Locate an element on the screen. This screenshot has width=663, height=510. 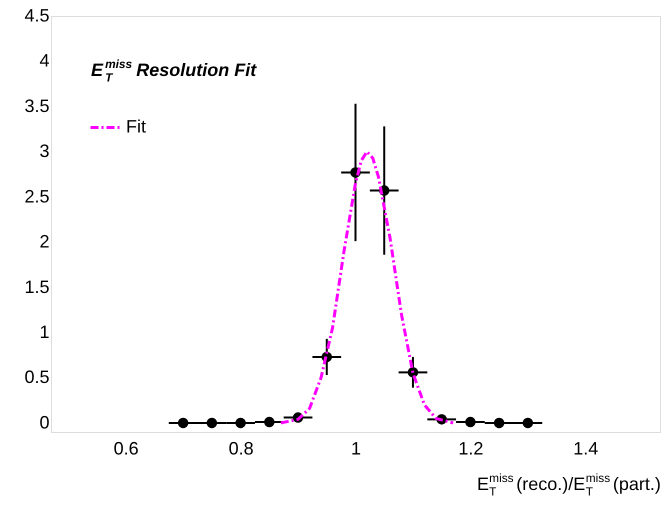
x-tick-label: 1 is located at coordinates (356, 448).